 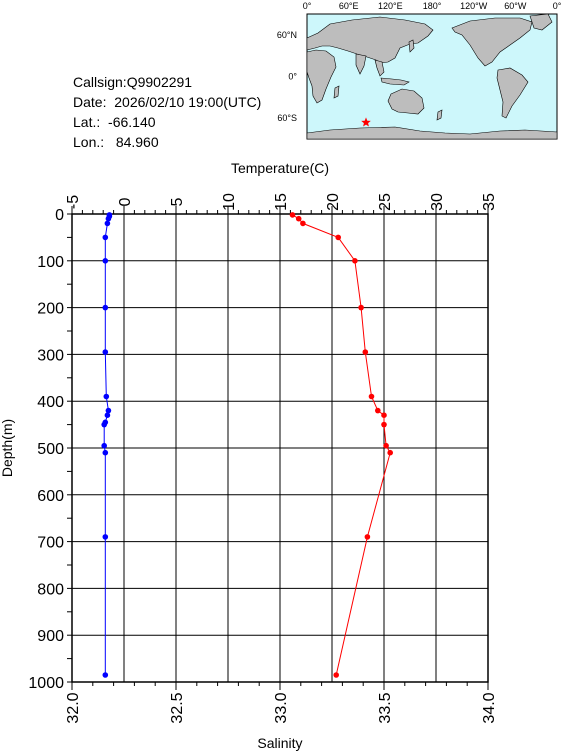 What do you see at coordinates (50, 636) in the screenshot?
I see `depth-tick-label: 900` at bounding box center [50, 636].